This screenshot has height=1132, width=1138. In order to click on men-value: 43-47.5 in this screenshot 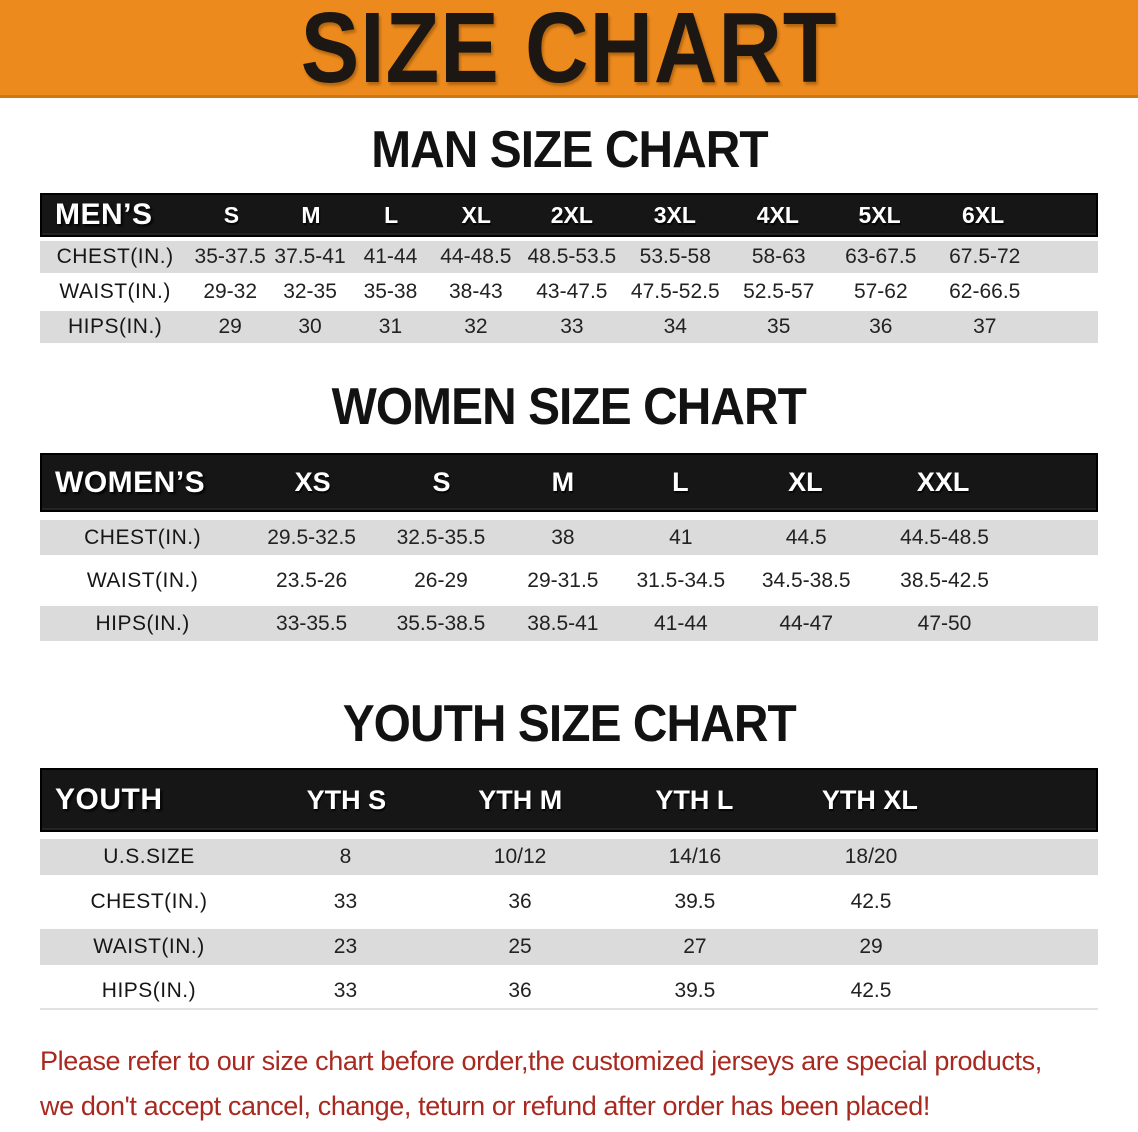, I will do `click(572, 291)`.